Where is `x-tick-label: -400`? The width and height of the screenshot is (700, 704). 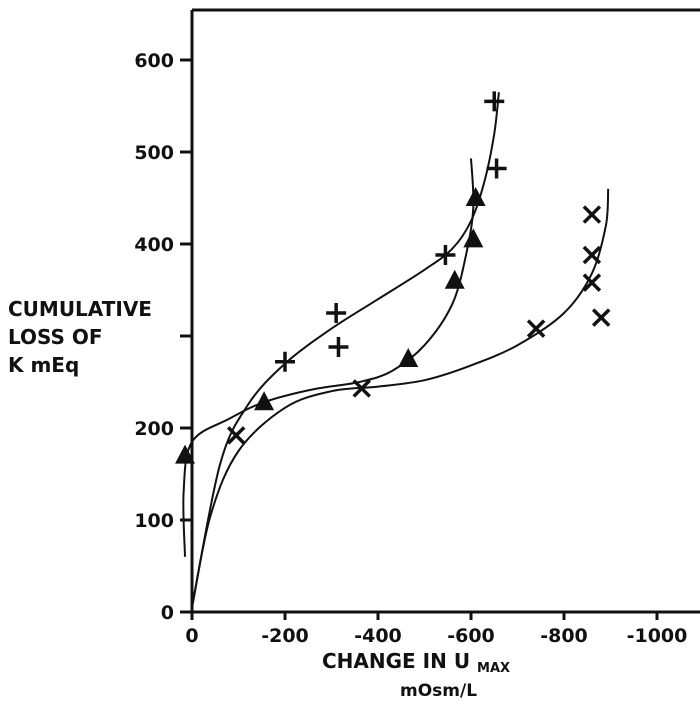 x-tick-label: -400 is located at coordinates (378, 636).